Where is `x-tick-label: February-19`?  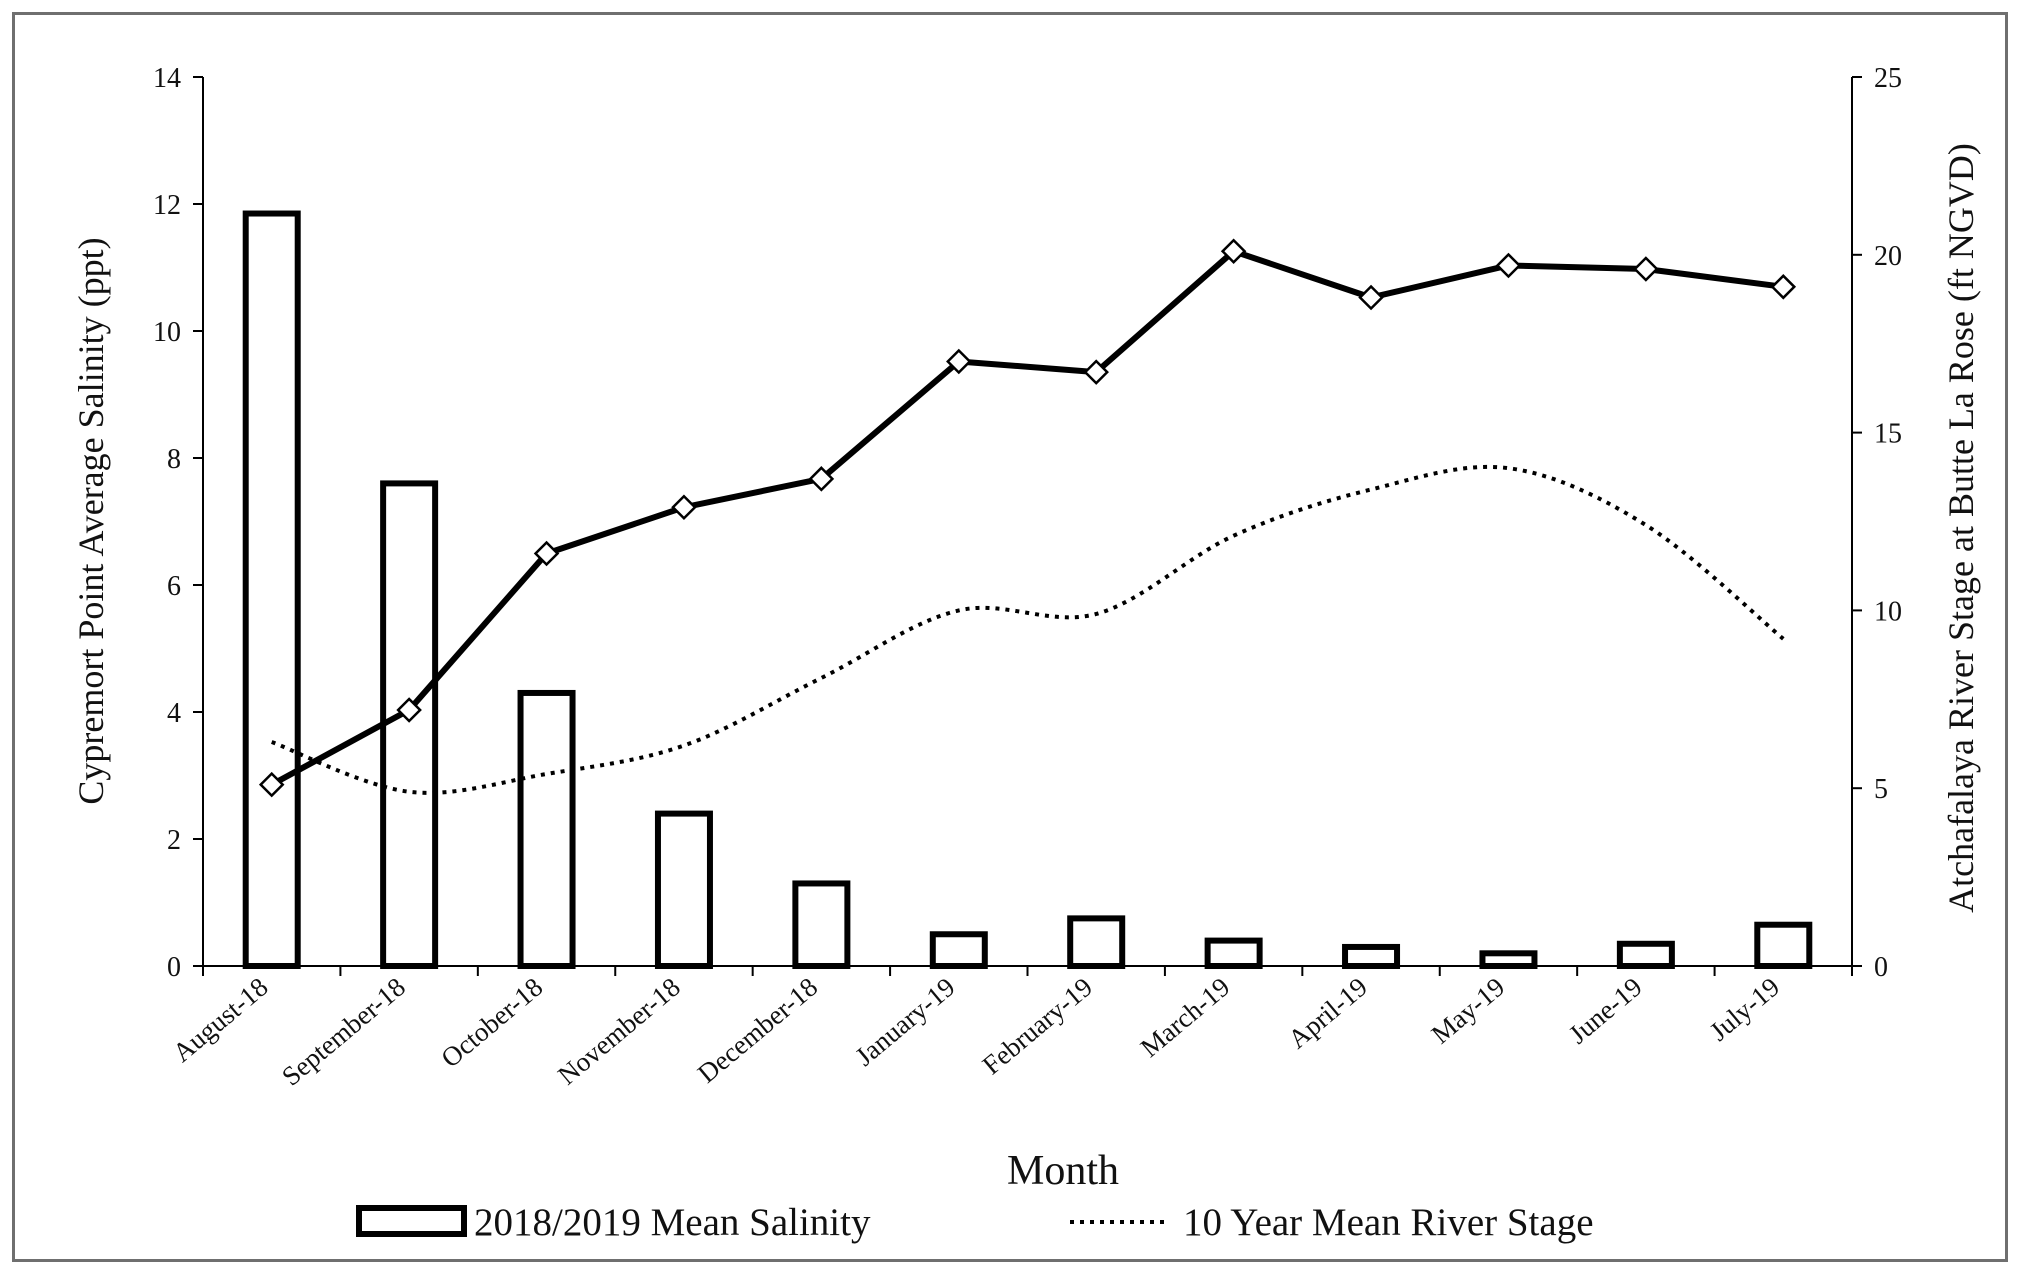
x-tick-label: February-19 is located at coordinates (1038, 1026).